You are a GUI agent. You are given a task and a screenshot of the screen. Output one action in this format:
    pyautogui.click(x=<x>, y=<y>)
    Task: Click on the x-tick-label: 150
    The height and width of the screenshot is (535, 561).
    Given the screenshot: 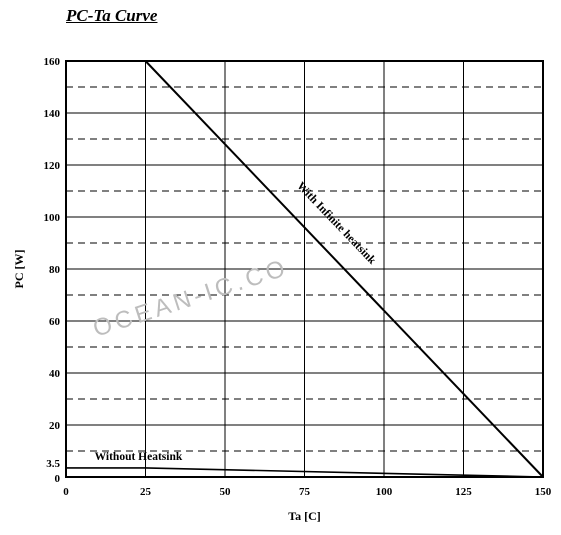 What is the action you would take?
    pyautogui.click(x=543, y=492)
    